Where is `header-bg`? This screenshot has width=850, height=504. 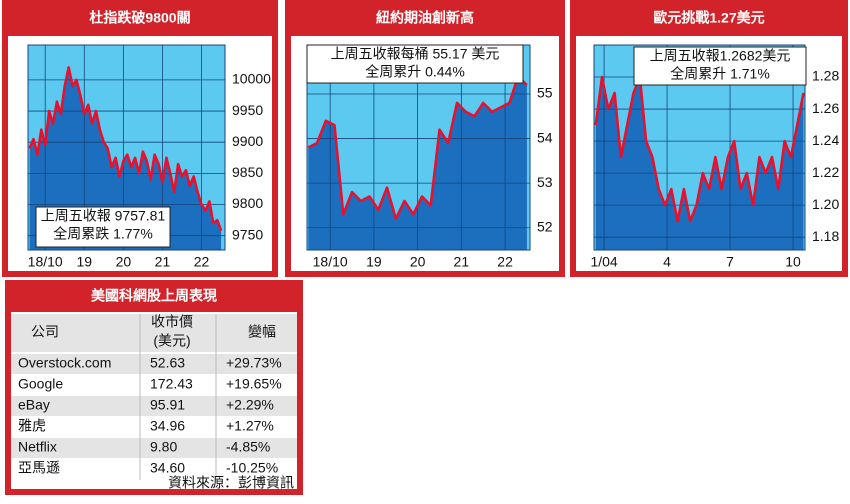 header-bg is located at coordinates (154, 333).